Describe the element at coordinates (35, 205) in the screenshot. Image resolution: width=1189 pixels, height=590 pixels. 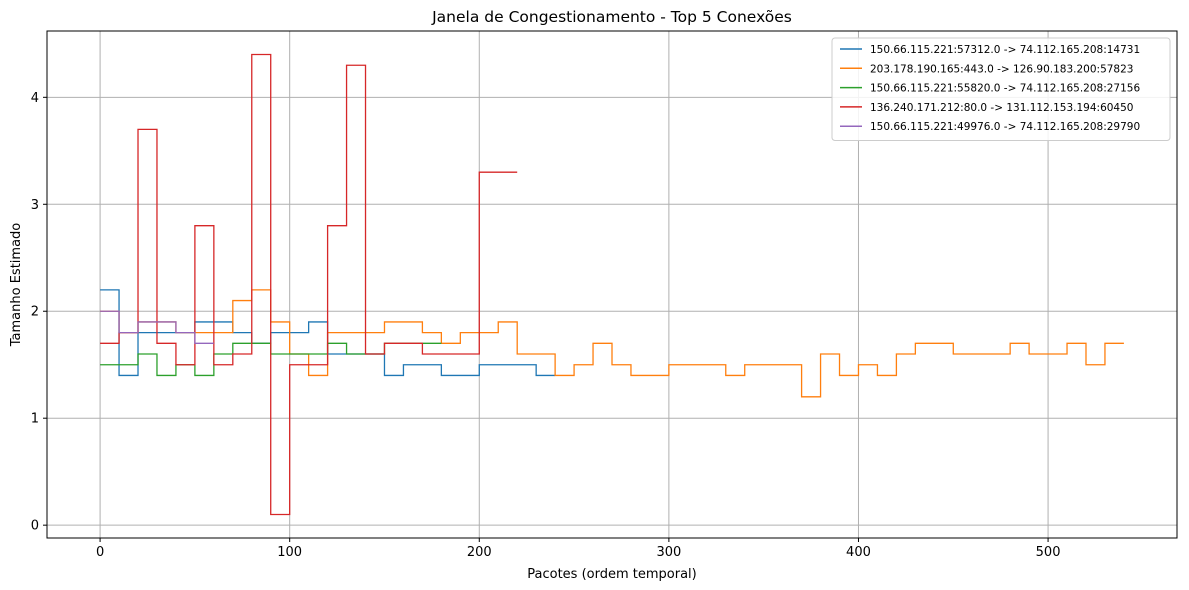
I see `y-tick-label: 3` at that location.